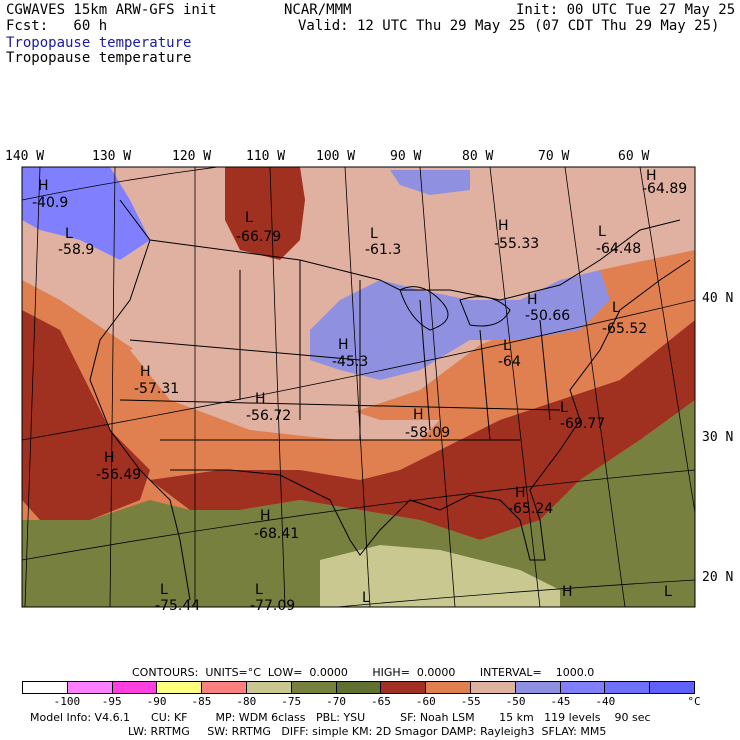 This screenshot has height=740, width=740. I want to click on field-title-secondary: Tropopause temperature, so click(99, 58).